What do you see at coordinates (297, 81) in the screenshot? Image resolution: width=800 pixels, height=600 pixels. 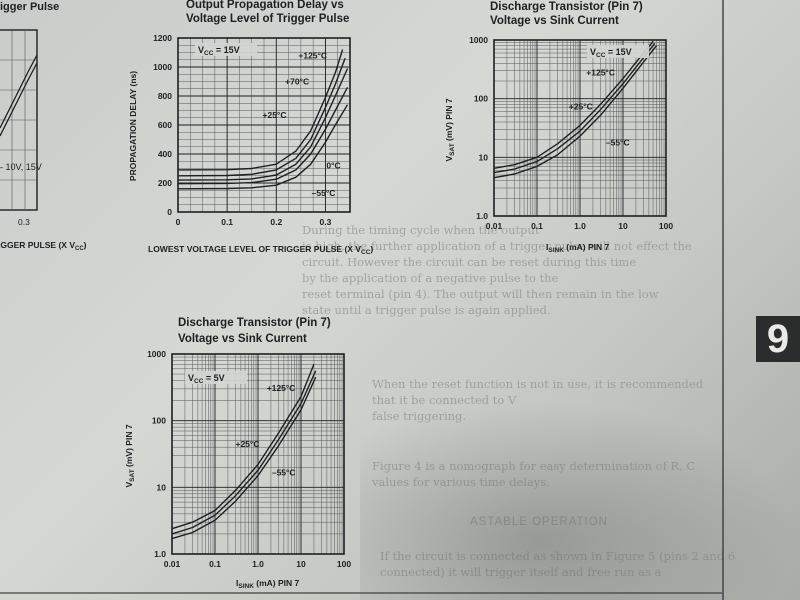 I see `curve-label: +70°C` at bounding box center [297, 81].